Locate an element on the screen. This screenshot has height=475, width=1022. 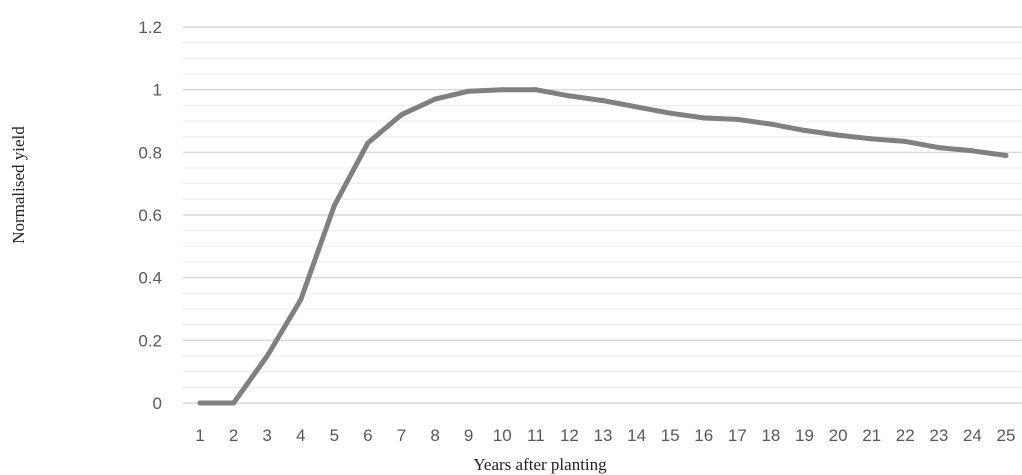
x-tick-label: 5 is located at coordinates (334, 435).